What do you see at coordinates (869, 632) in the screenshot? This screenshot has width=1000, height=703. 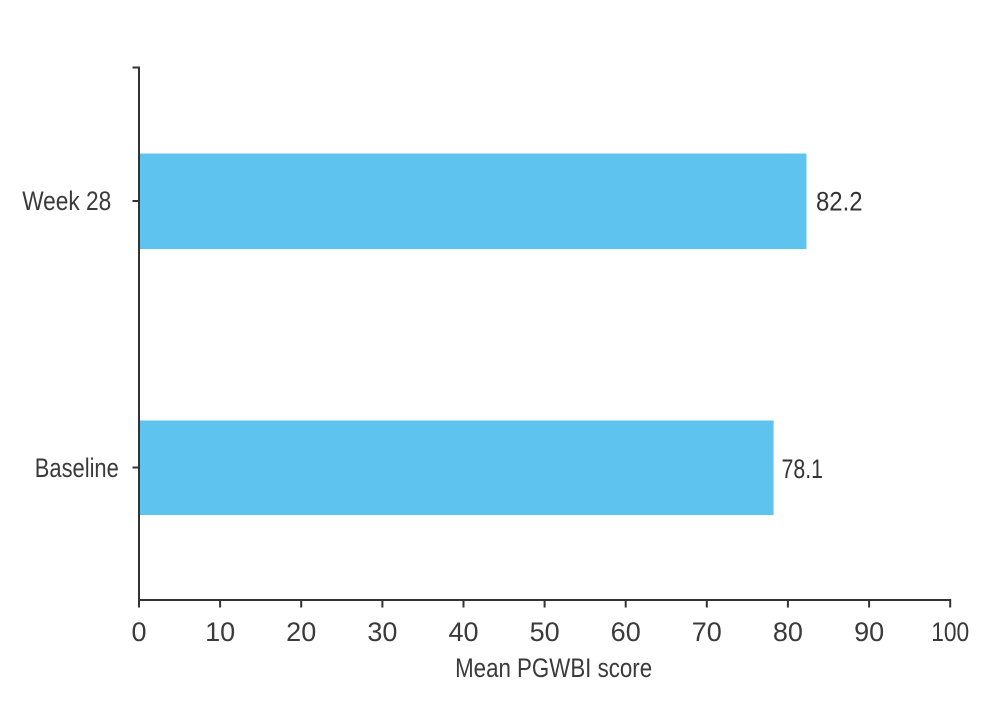 I see `svg-text: 90` at bounding box center [869, 632].